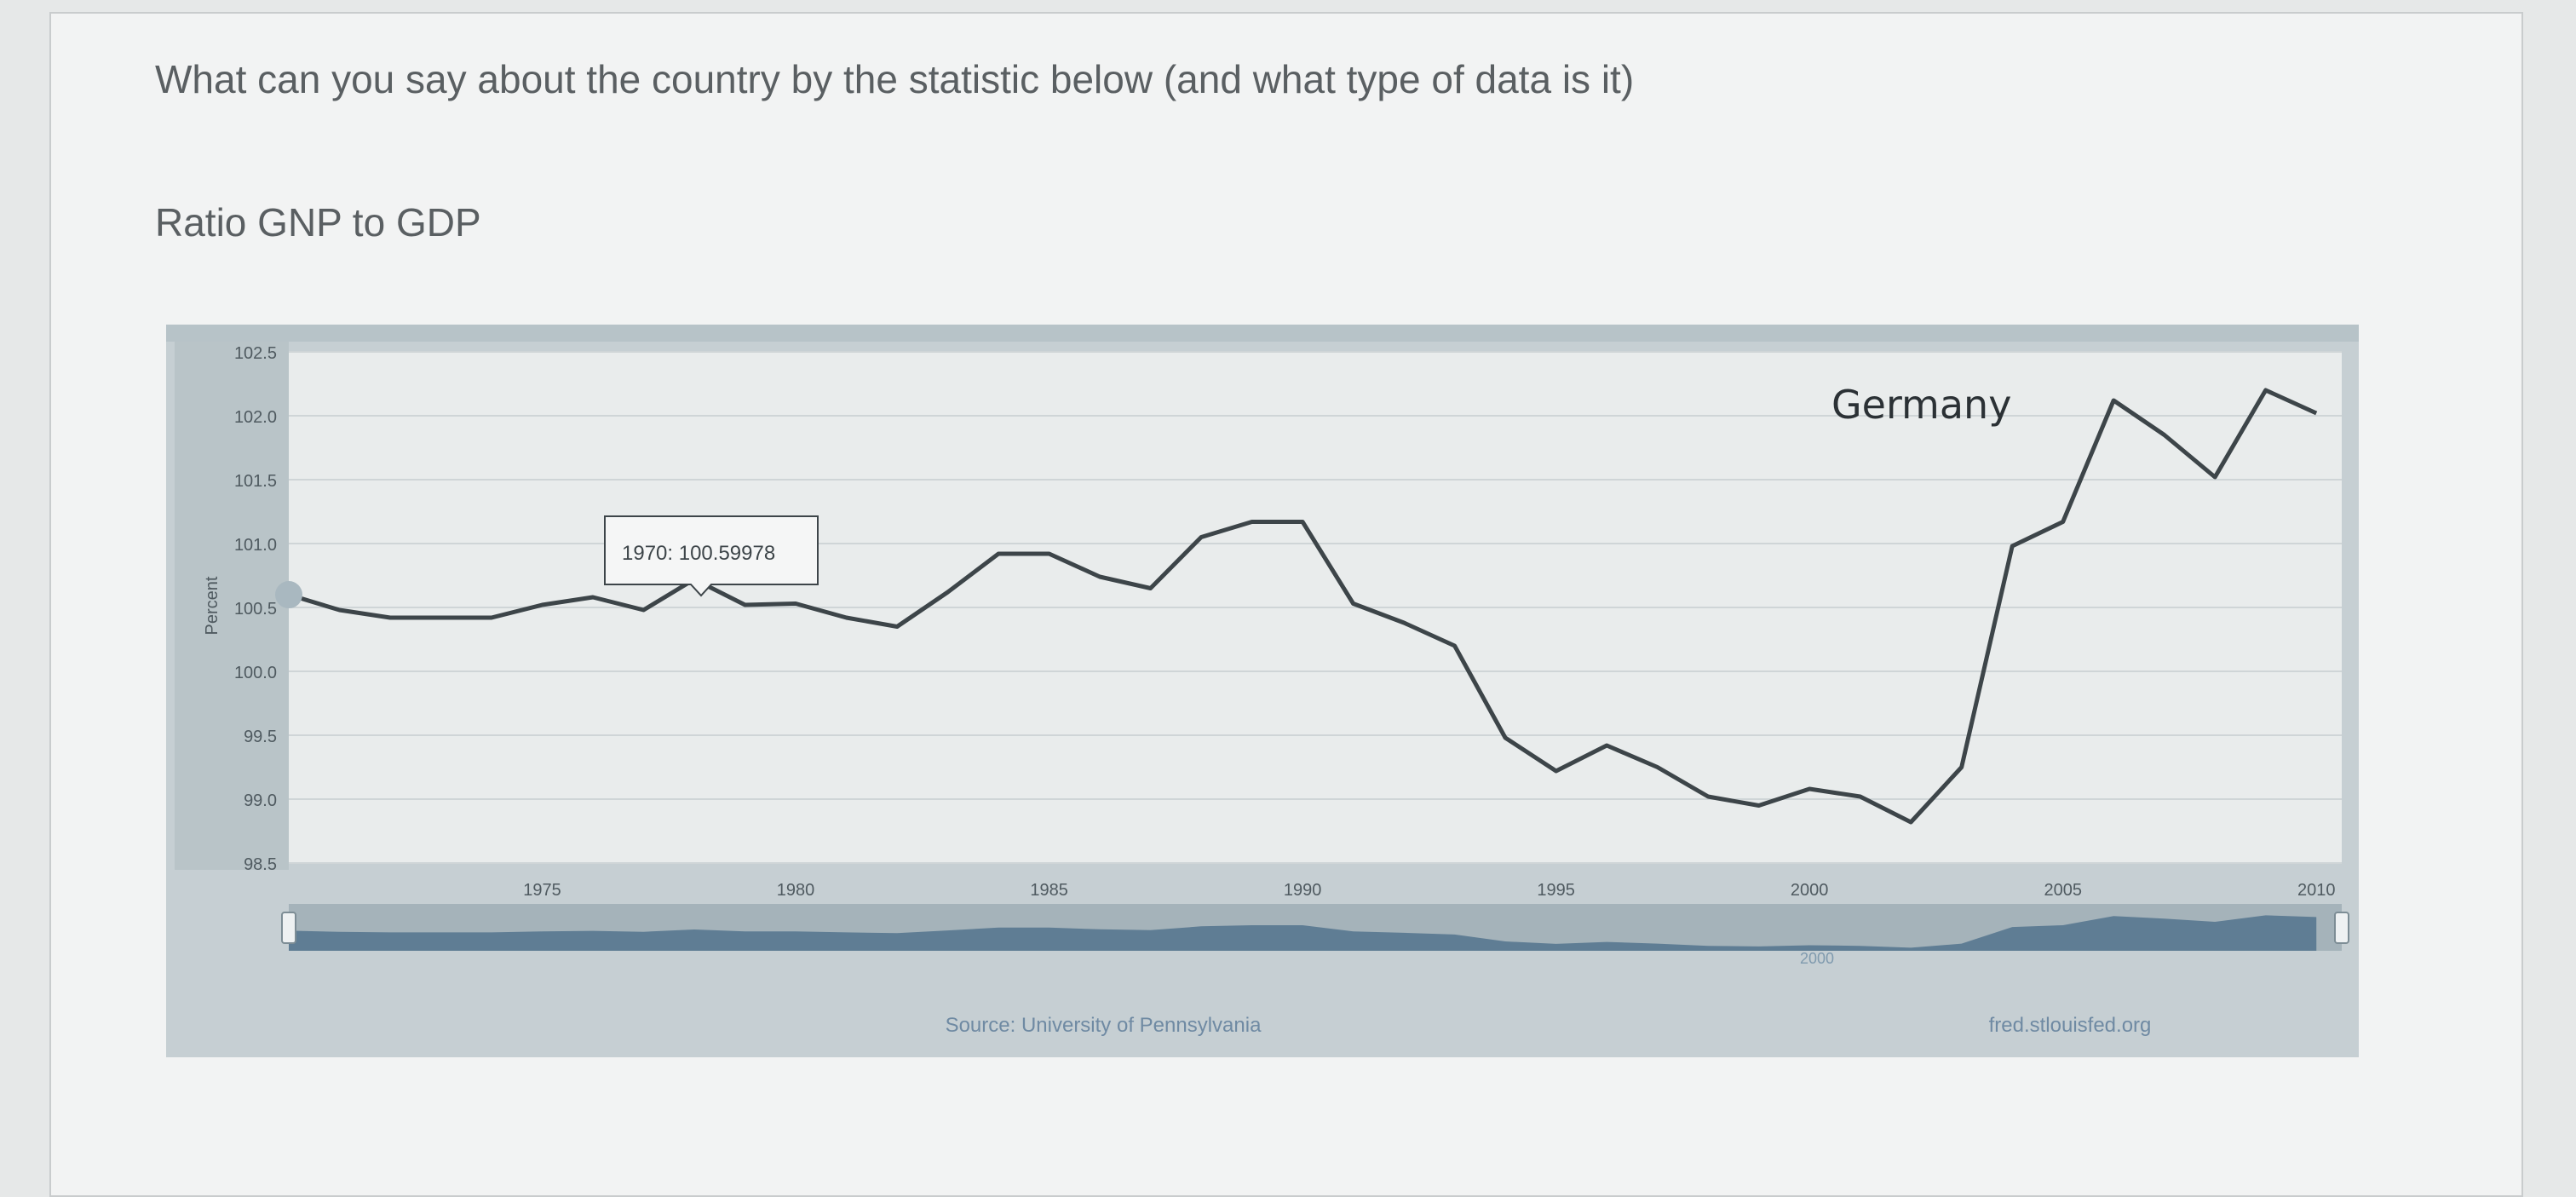  I want to click on x-tick-label: 2010, so click(2316, 890).